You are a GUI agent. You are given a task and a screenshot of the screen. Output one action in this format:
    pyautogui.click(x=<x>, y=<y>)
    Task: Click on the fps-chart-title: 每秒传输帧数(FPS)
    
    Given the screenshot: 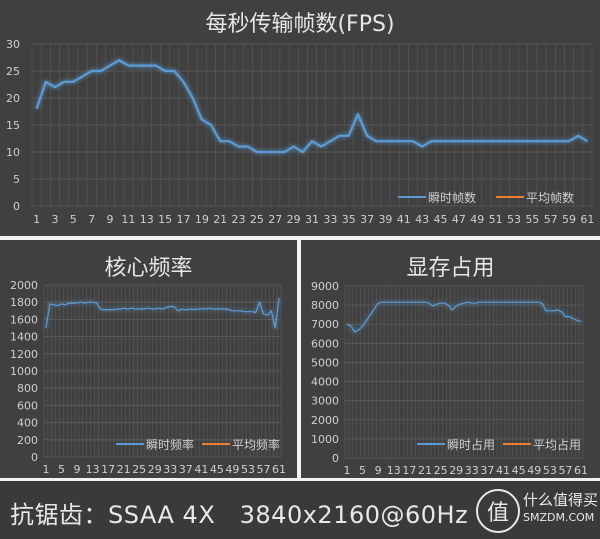 What is the action you would take?
    pyautogui.click(x=300, y=24)
    